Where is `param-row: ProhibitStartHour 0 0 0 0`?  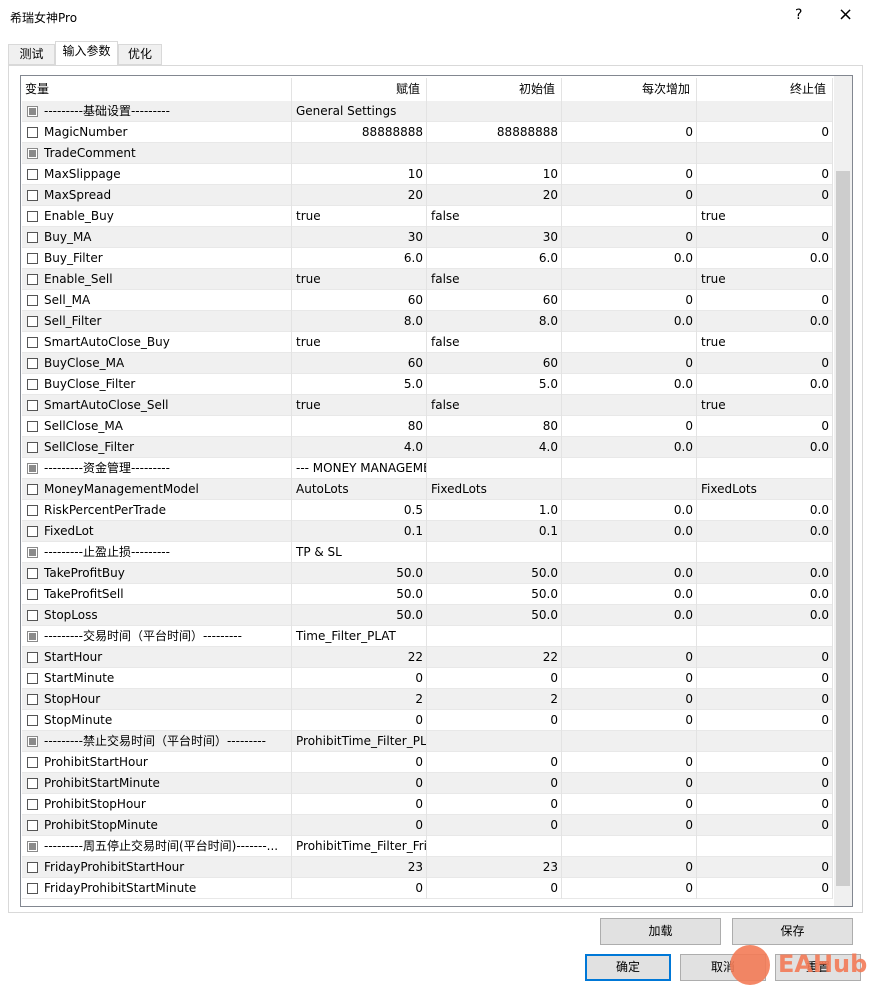
param-row: ProhibitStartHour 0 0 0 0 is located at coordinates (427, 762).